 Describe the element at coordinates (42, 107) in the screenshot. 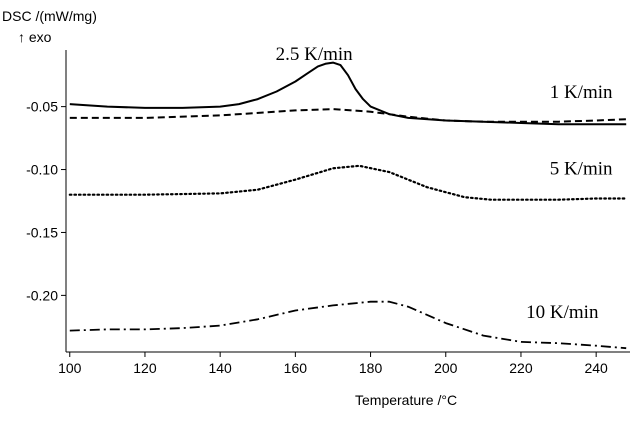

I see `y-tick-label: -0.05` at that location.